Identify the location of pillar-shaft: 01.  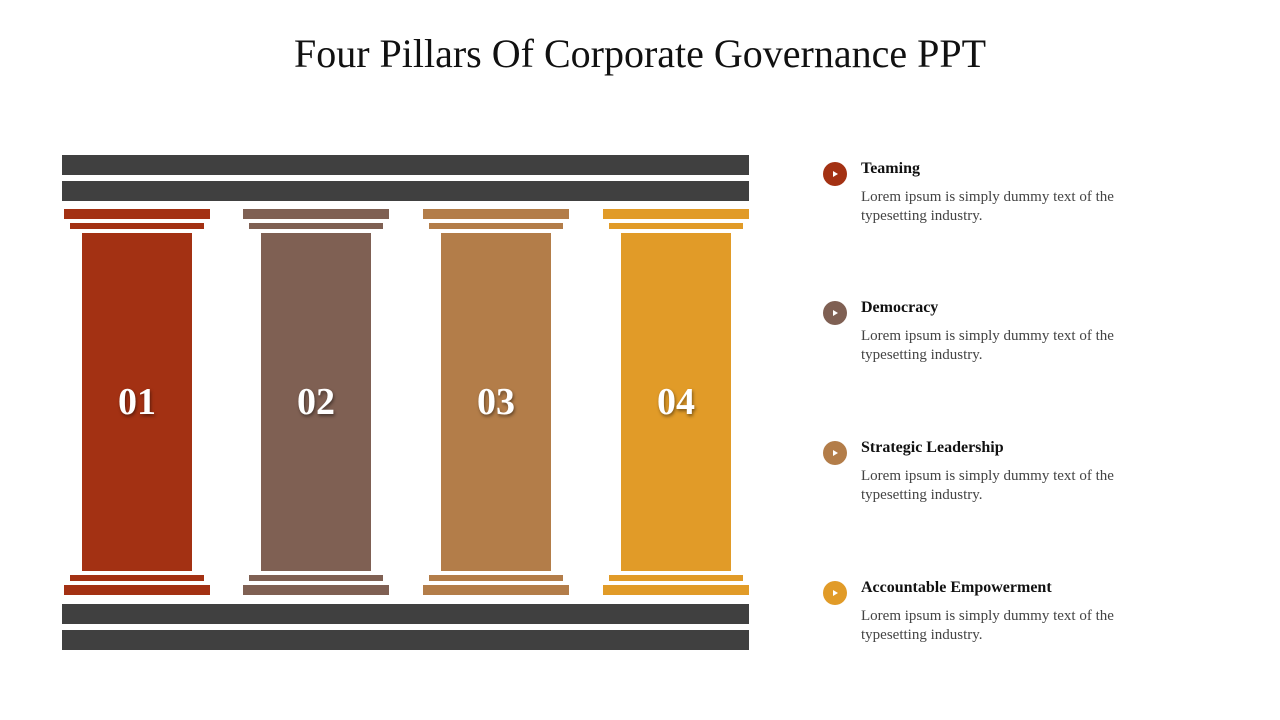
(137, 402).